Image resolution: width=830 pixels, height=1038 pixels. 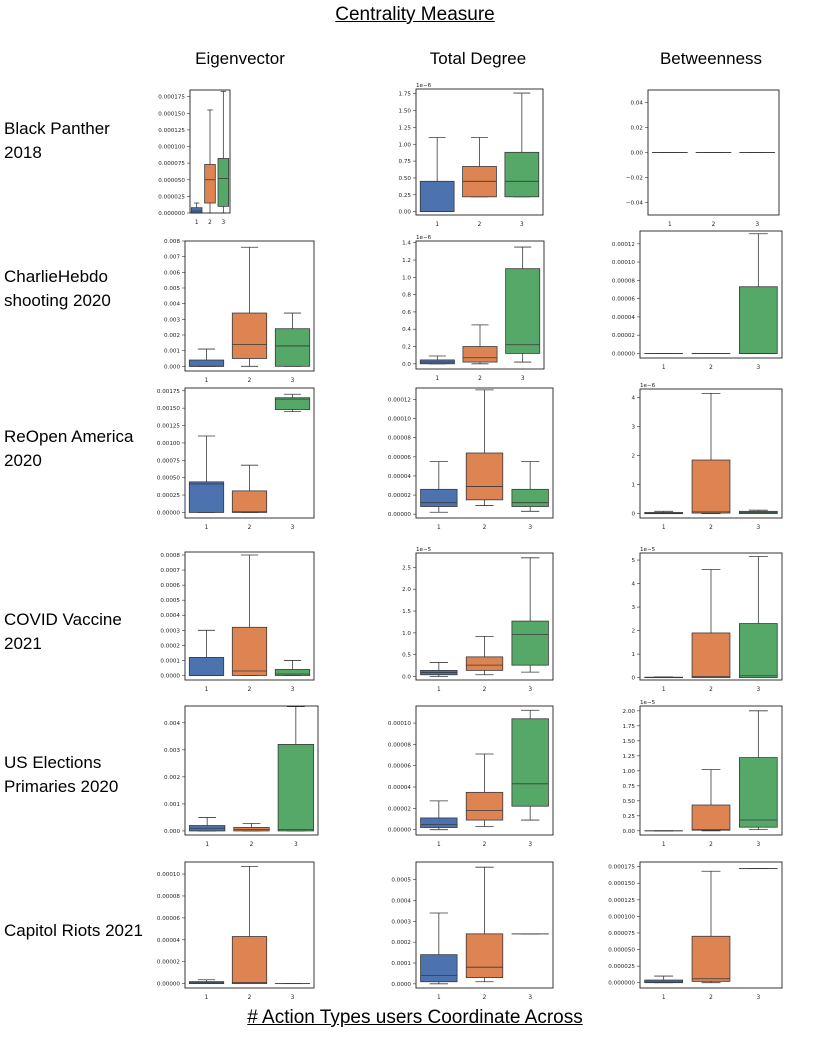 I want to click on y-tick-label: 0.0000, so click(x=170, y=676).